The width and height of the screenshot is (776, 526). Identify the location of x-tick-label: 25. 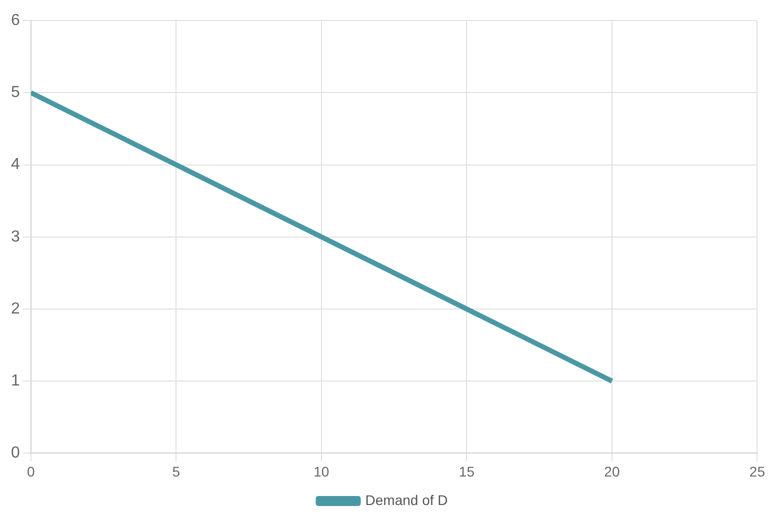
(757, 471).